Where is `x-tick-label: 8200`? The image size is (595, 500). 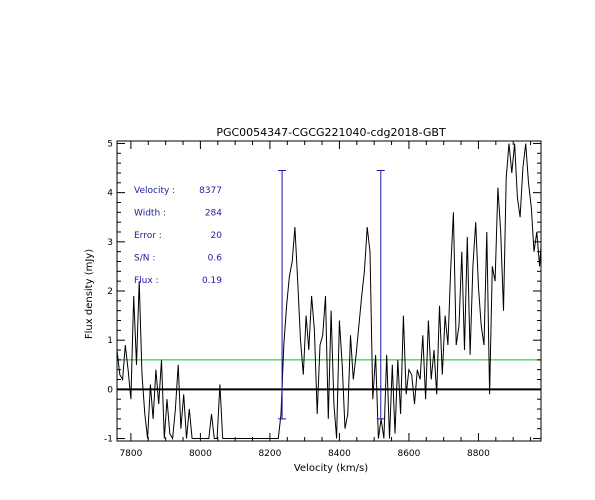
x-tick-label: 8200 is located at coordinates (269, 454).